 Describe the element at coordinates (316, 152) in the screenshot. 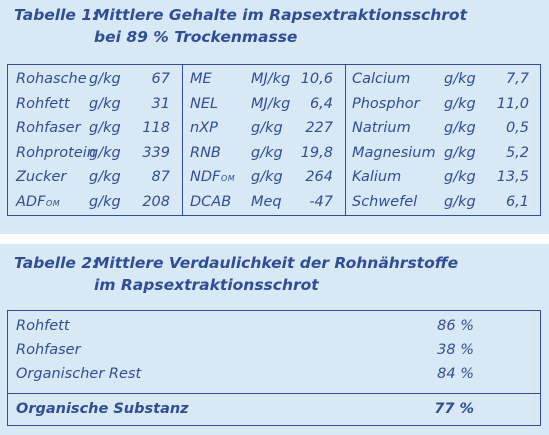

I see `table1-cell-value: 19,8` at that location.